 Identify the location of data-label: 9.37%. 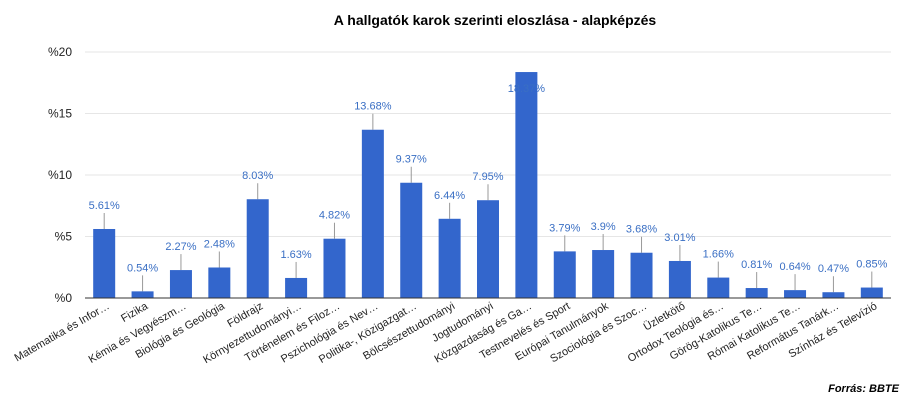
(411, 160).